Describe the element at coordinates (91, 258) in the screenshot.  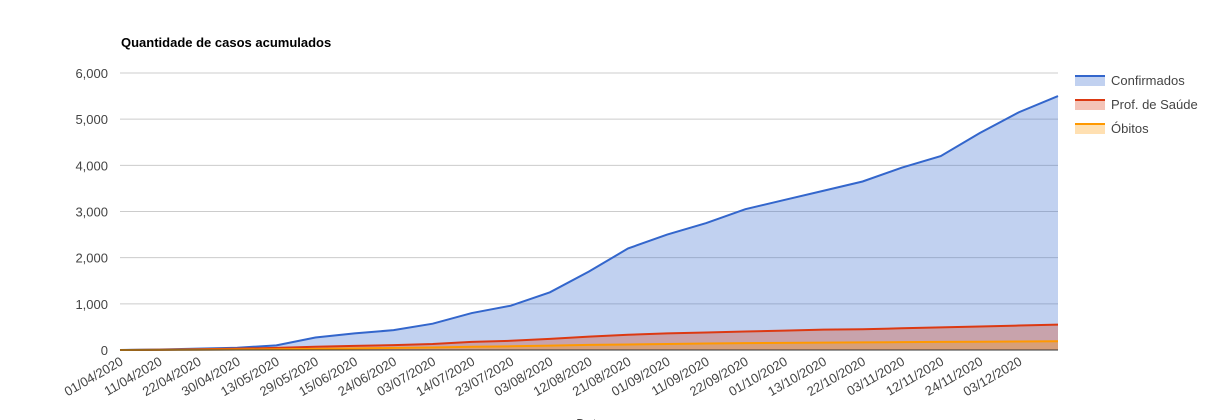
I see `y-tick-label: 2,000` at that location.